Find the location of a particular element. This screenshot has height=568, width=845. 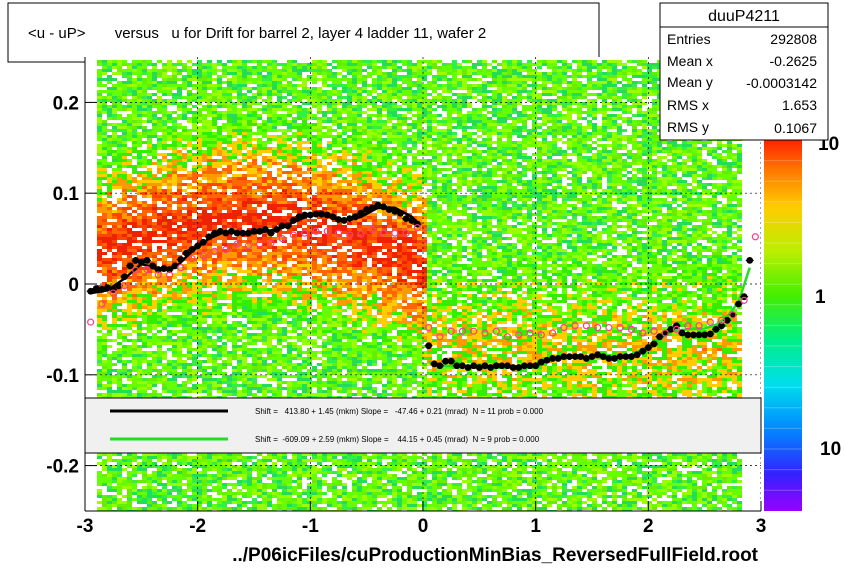

x-tick-label: -1 is located at coordinates (310, 526).